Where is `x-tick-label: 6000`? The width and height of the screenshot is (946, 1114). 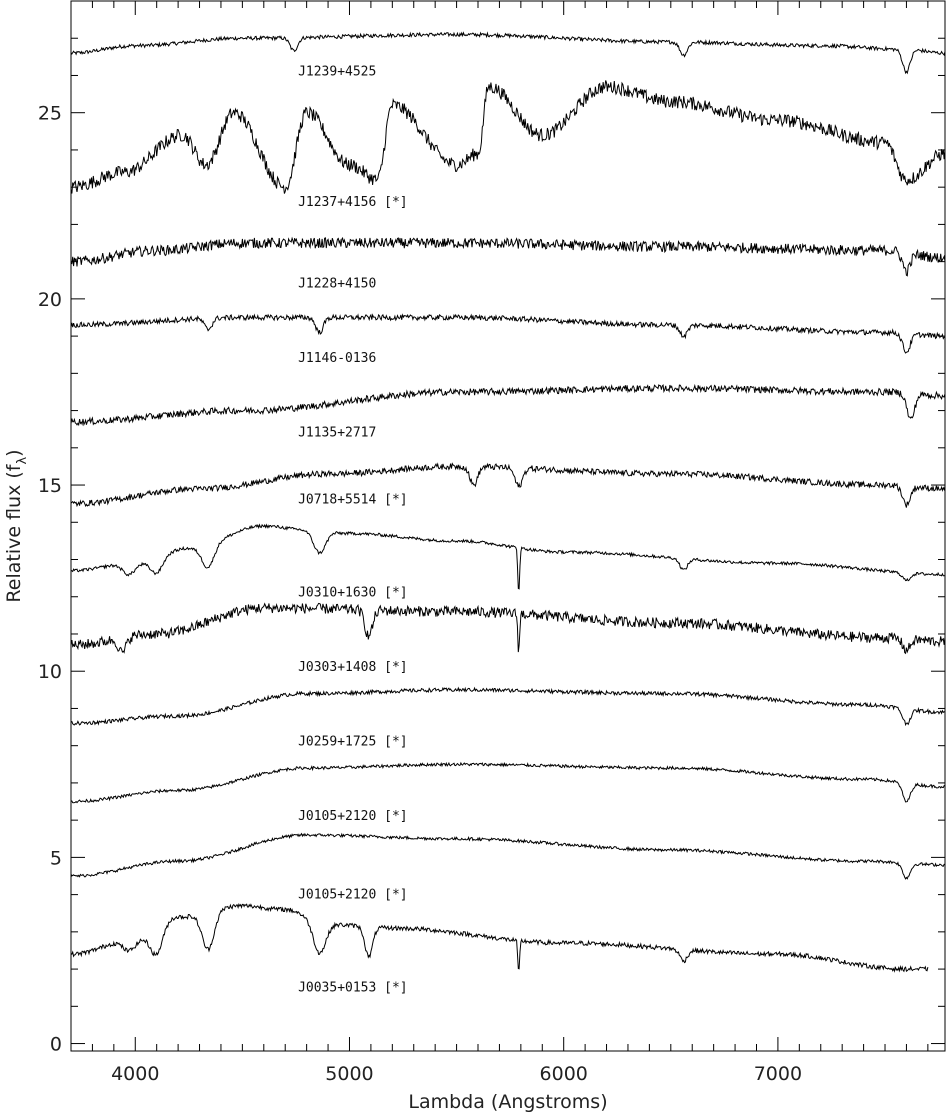 x-tick-label: 6000 is located at coordinates (564, 1074).